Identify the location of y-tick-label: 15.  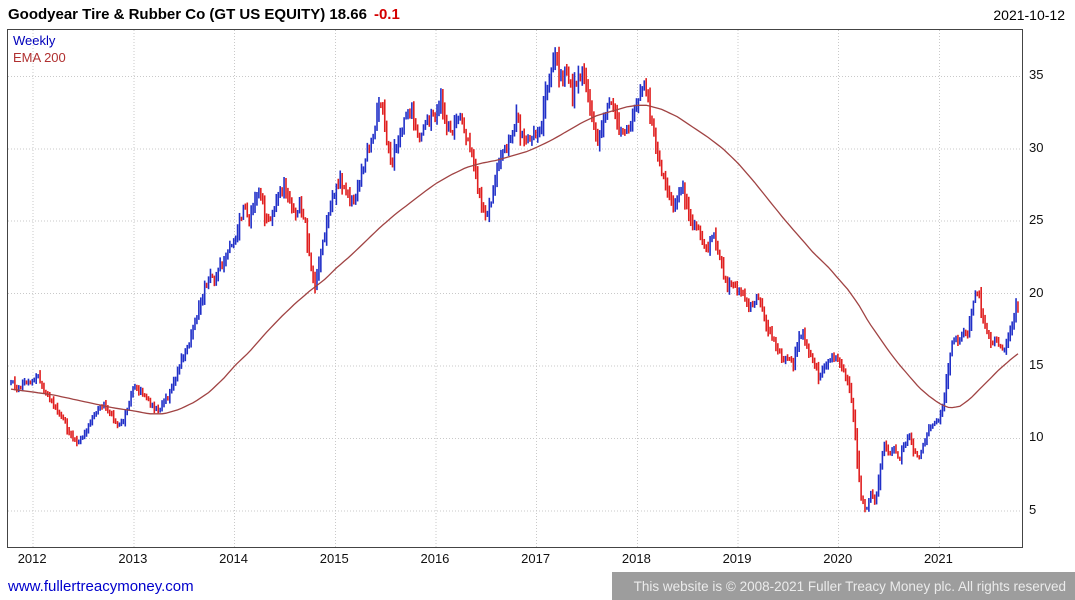
(1036, 364).